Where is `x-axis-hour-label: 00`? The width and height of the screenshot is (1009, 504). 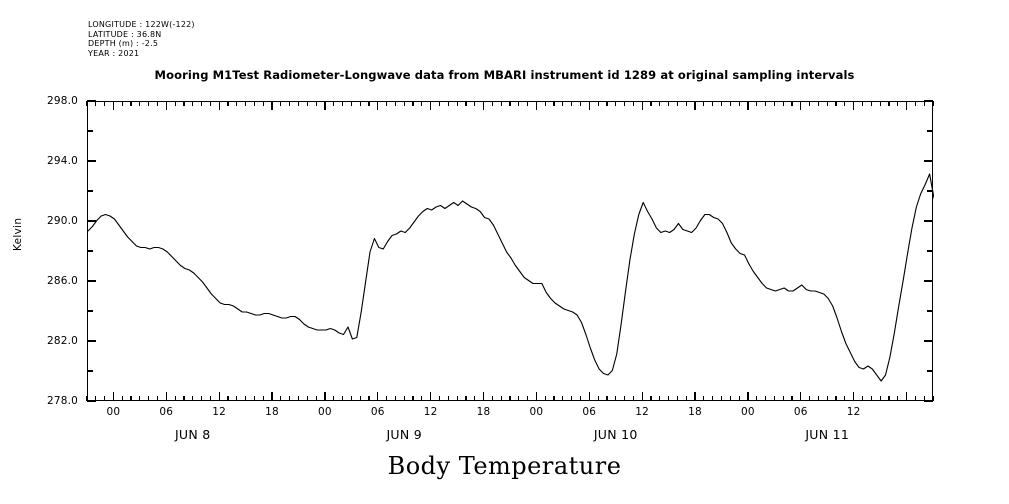 x-axis-hour-label: 00 is located at coordinates (536, 412).